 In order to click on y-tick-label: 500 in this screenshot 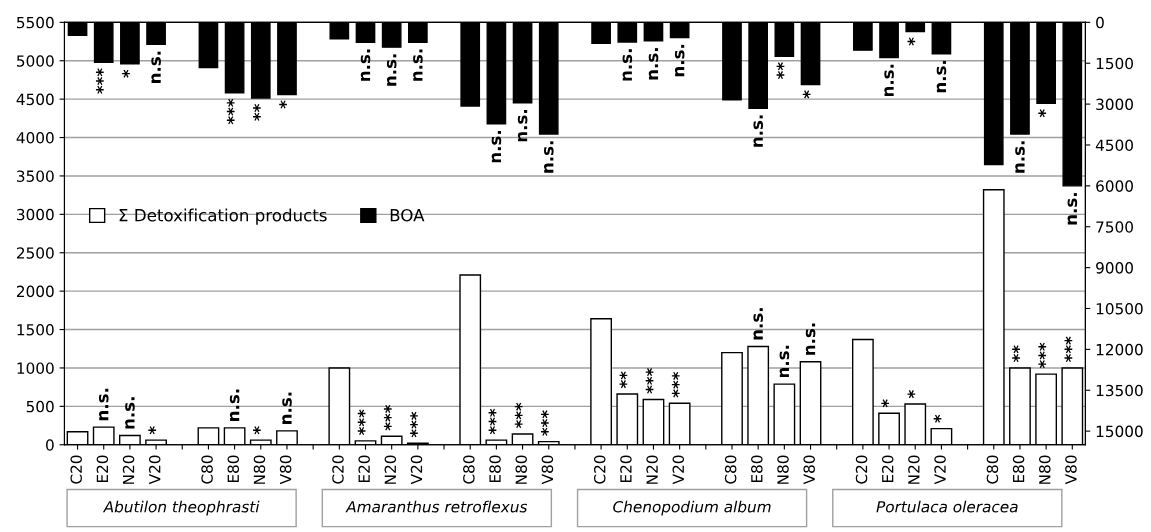, I will do `click(40, 406)`.